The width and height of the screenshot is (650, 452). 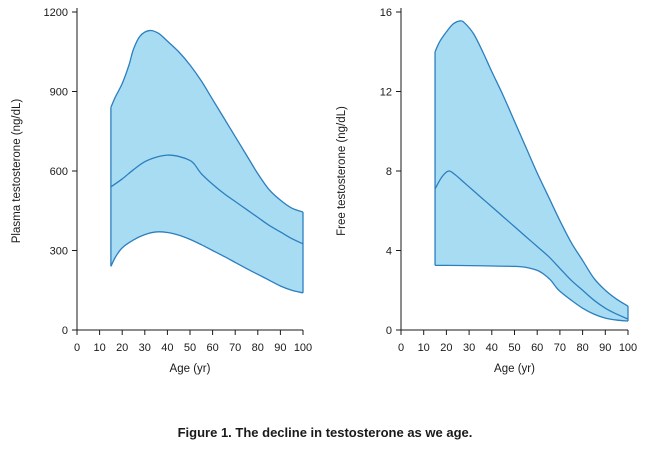 What do you see at coordinates (56, 13) in the screenshot?
I see `y-tick-label: 1200` at bounding box center [56, 13].